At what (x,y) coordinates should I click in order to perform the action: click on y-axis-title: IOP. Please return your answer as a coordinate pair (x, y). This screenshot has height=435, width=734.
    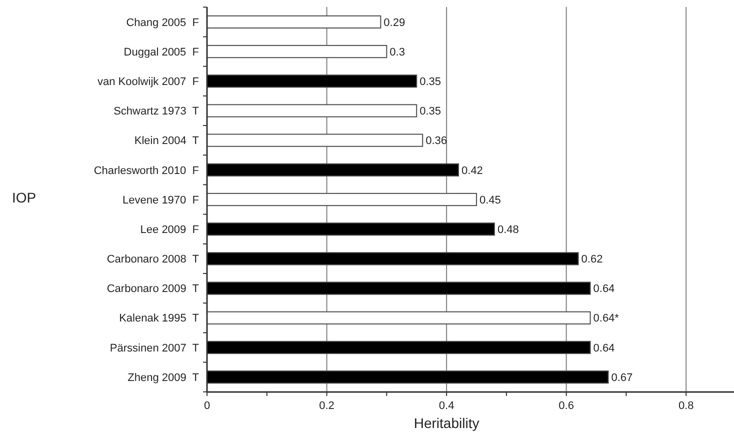
    Looking at the image, I should click on (24, 197).